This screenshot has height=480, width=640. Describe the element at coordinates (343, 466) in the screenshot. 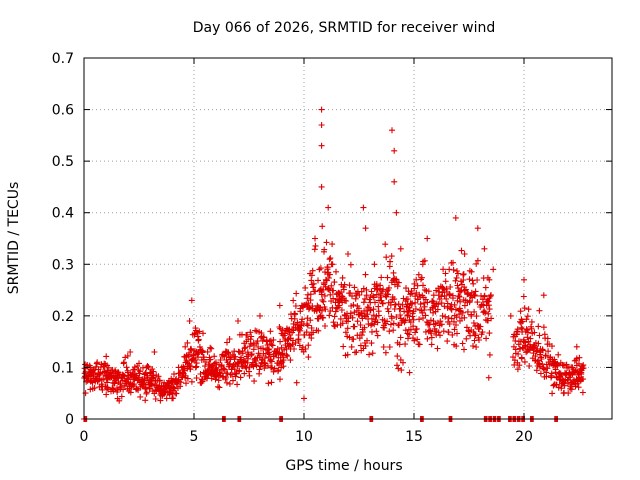

I see `x-axis-label: GPS time / hours` at that location.